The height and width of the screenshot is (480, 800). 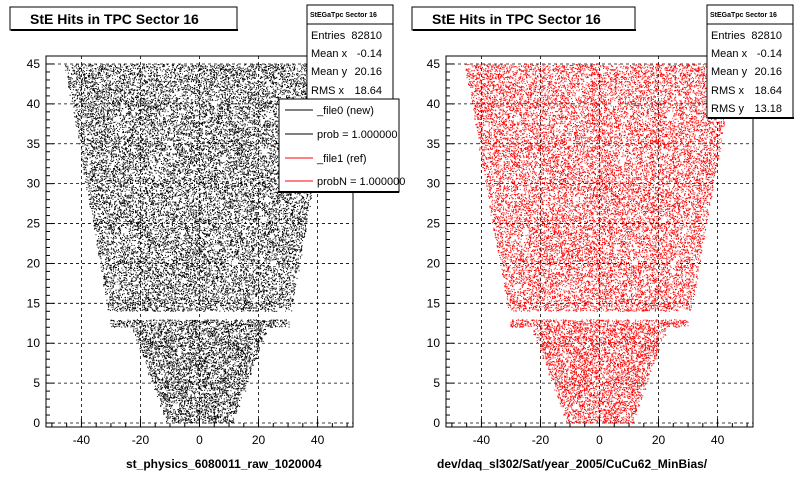 What do you see at coordinates (769, 54) in the screenshot?
I see `right-stats-meanx-value: -0.14` at bounding box center [769, 54].